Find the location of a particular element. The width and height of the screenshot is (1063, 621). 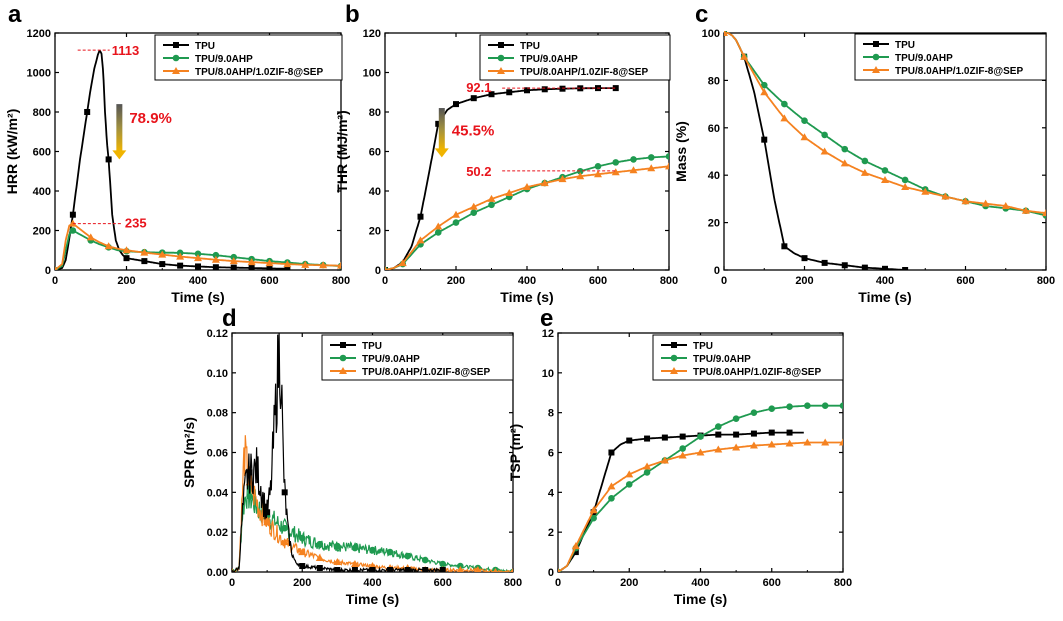

y-axis-title: THR (MJ/m²) is located at coordinates (342, 151).